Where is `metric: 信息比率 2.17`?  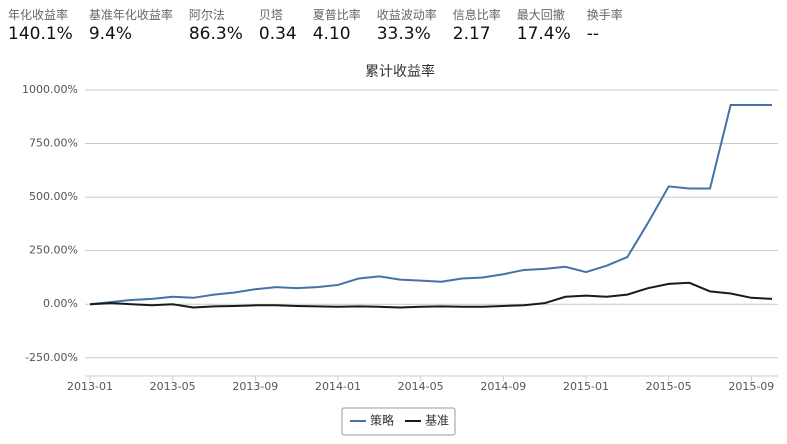
metric: 信息比率 2.17 is located at coordinates (477, 25).